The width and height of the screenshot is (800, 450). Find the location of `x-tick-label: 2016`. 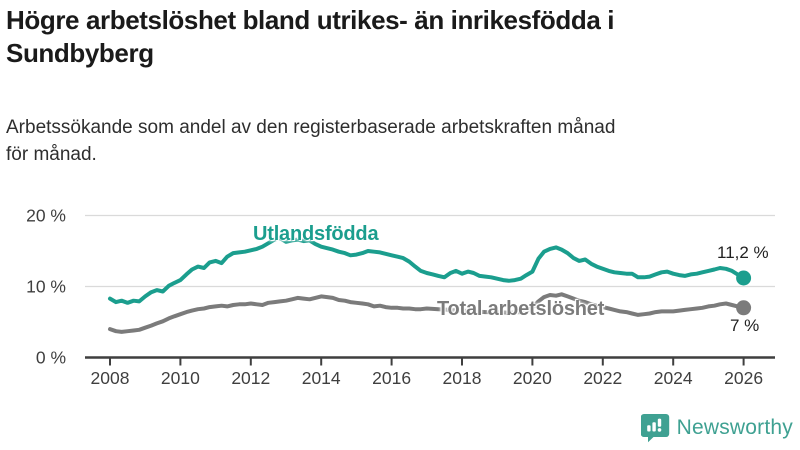

x-tick-label: 2016 is located at coordinates (391, 378).